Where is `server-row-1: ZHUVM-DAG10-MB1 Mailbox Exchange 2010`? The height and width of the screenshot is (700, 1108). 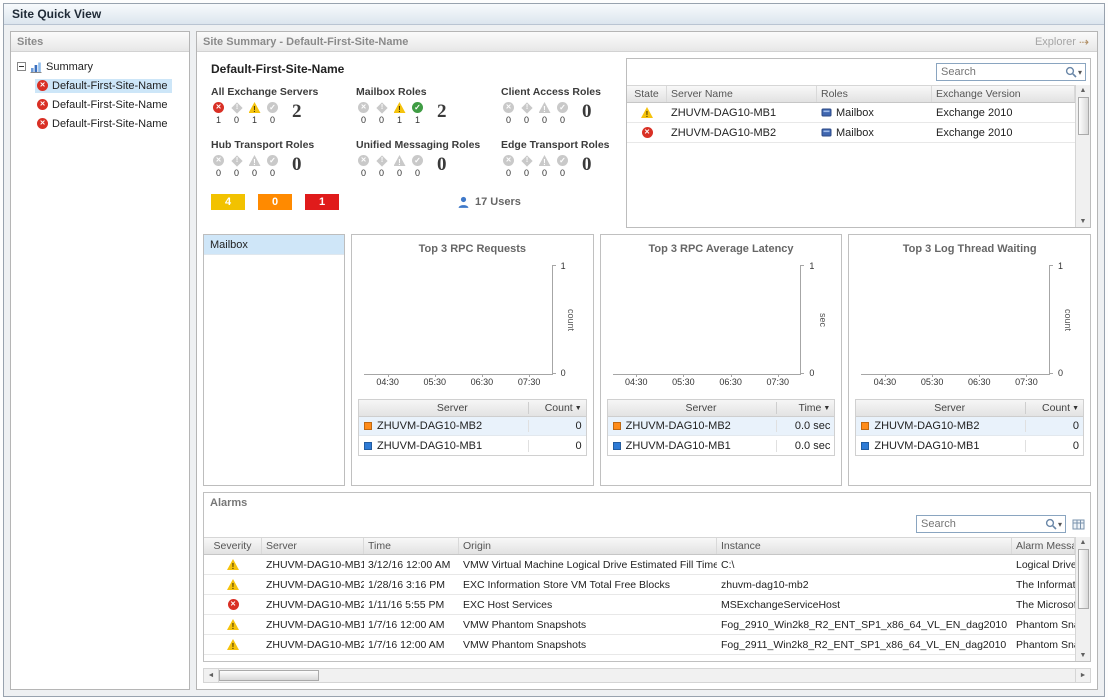 server-row-1: ZHUVM-DAG10-MB1 Mailbox Exchange 2010 is located at coordinates (851, 113).